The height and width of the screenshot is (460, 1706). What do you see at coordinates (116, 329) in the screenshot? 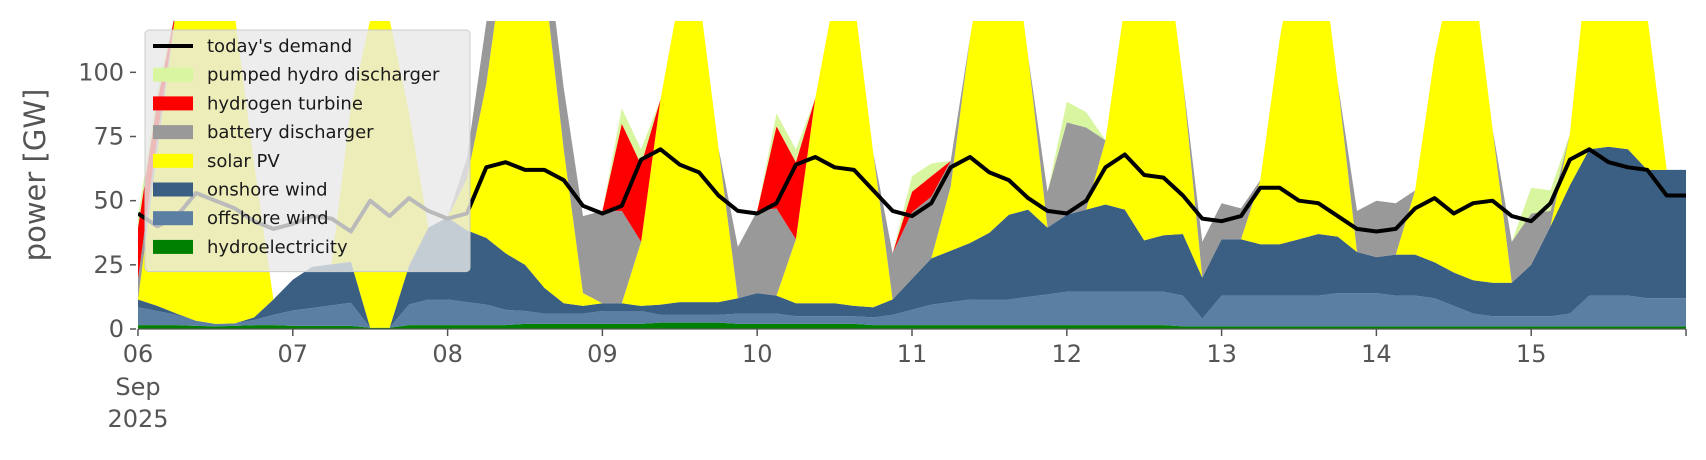
I see `y-tick-label: 0` at bounding box center [116, 329].